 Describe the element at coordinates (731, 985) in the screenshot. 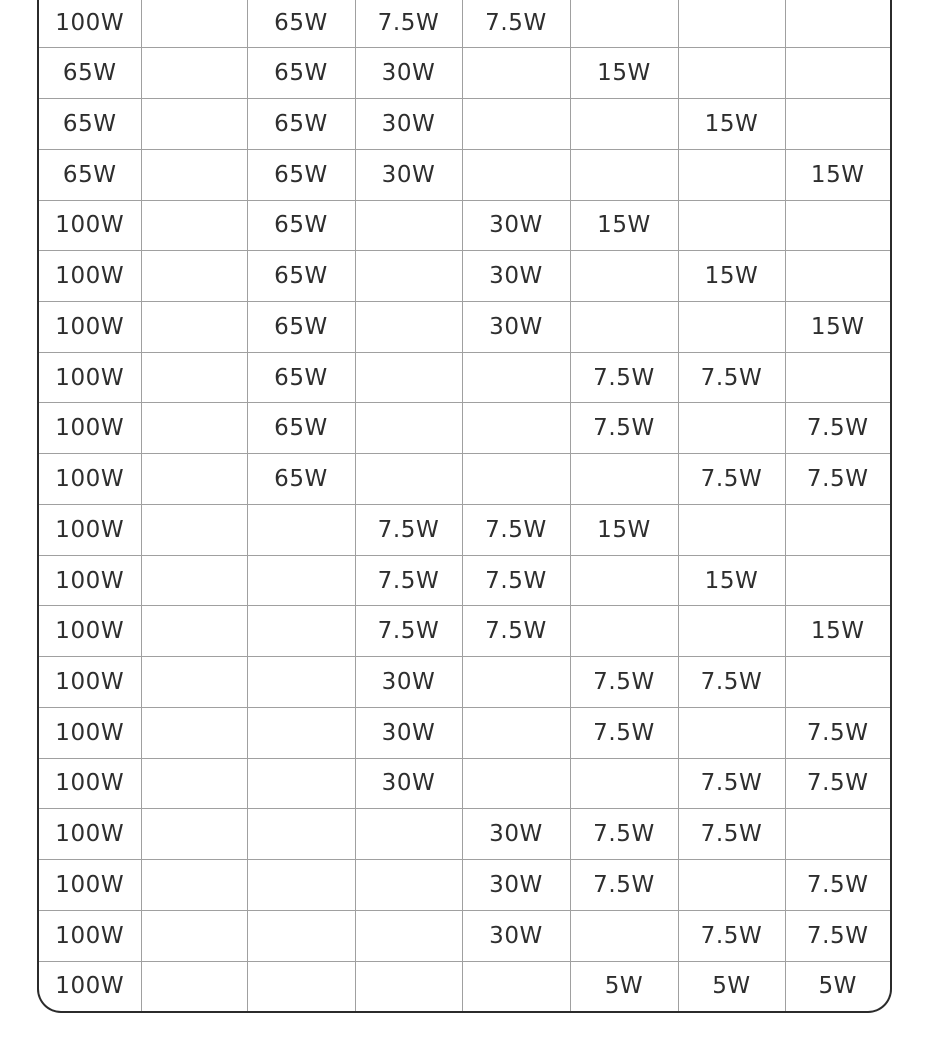

I see `power-value-cell: 5W` at that location.